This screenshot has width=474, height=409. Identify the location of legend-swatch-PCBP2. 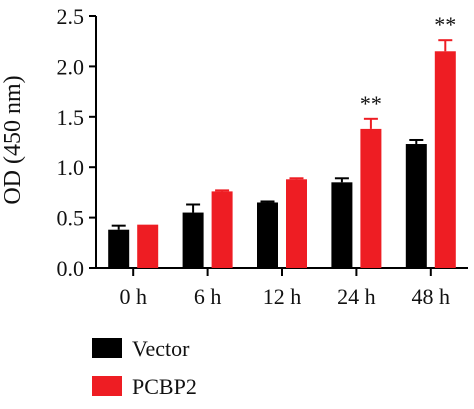
(107, 386).